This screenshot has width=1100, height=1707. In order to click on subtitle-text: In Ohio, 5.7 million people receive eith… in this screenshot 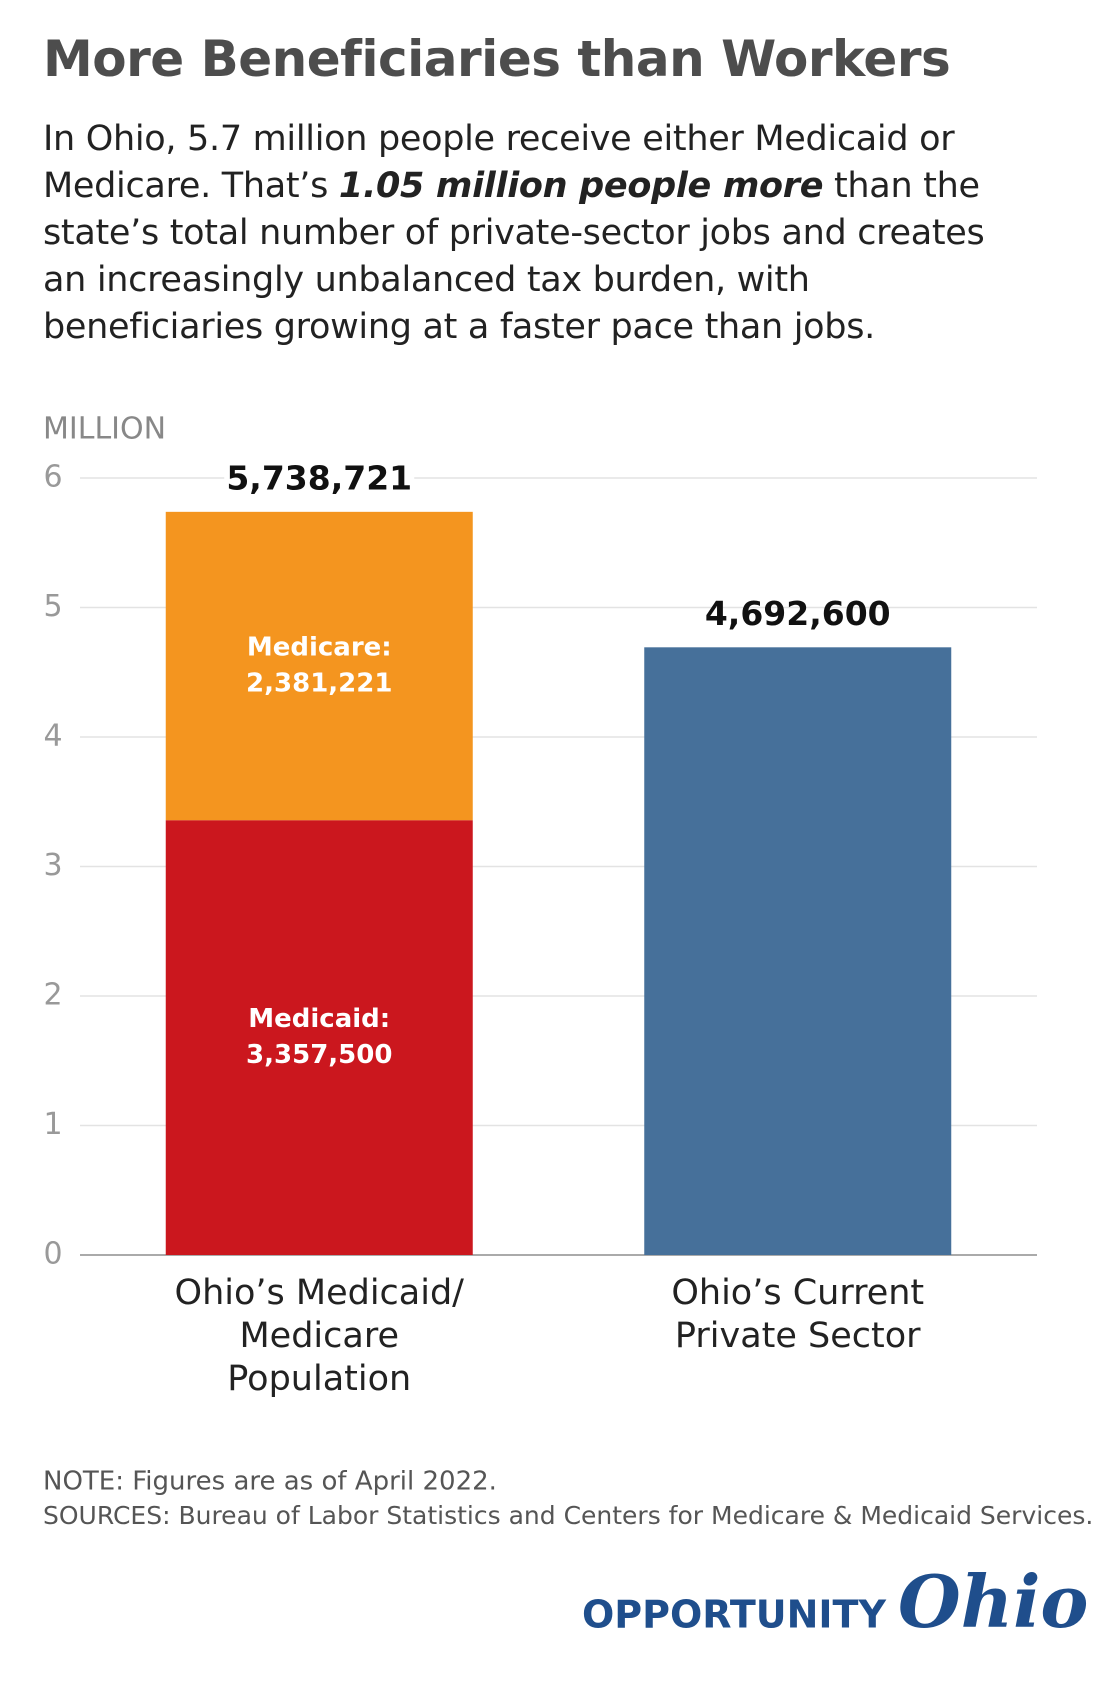, I will do `click(499, 162)`.